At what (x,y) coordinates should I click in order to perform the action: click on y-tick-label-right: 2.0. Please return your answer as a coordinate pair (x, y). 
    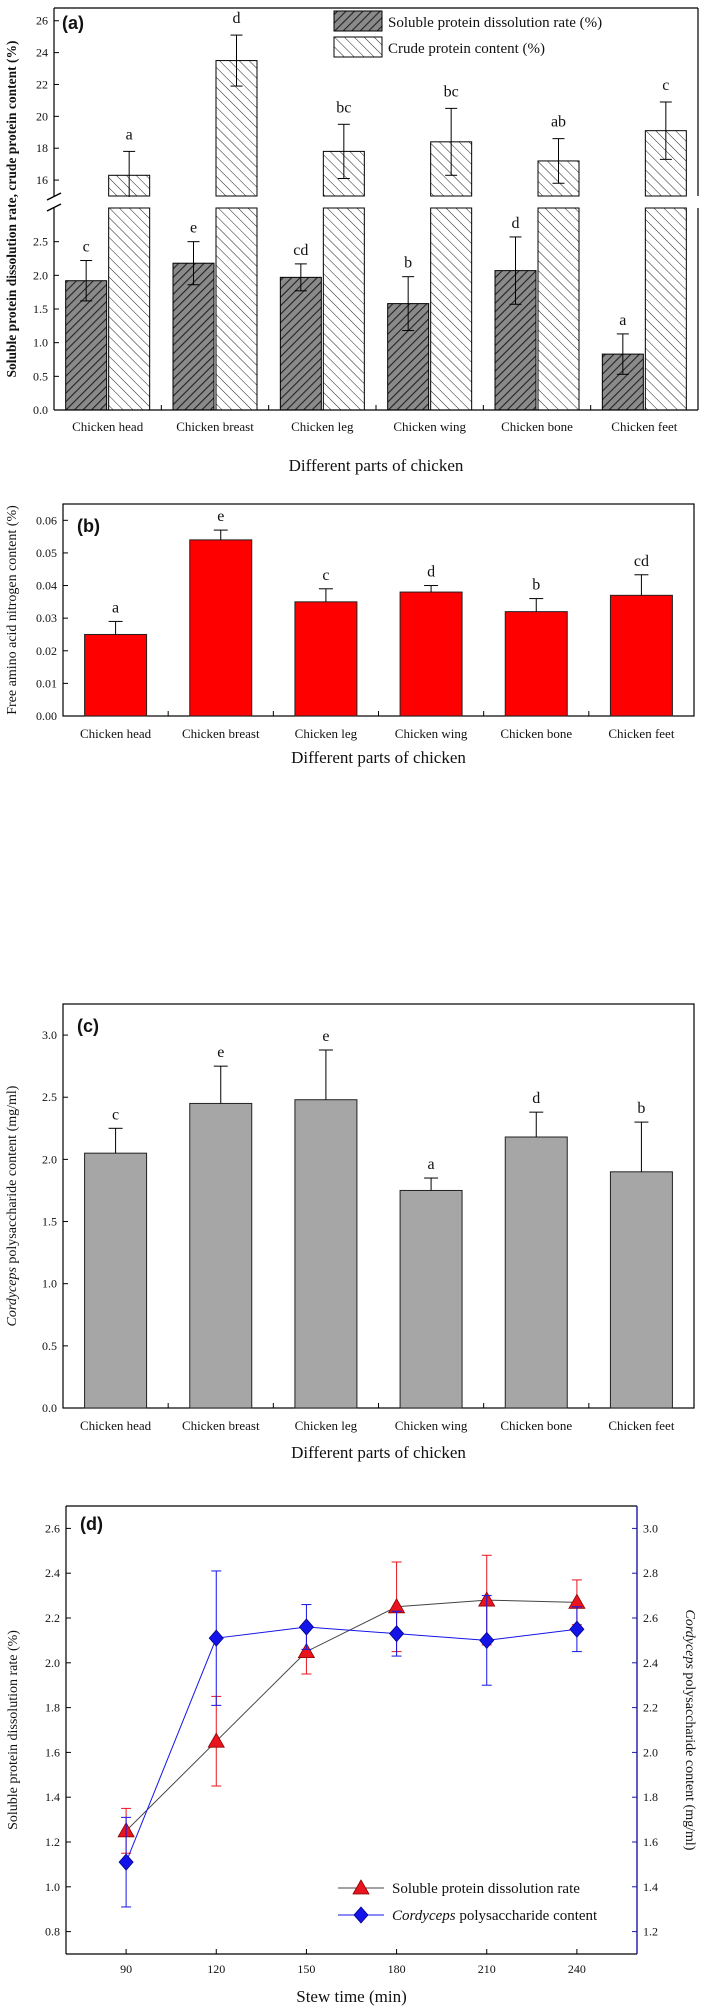
    Looking at the image, I should click on (650, 1752).